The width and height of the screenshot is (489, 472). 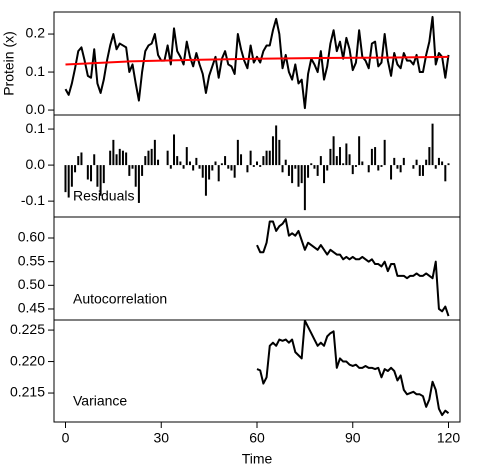 What do you see at coordinates (31, 260) in the screenshot?
I see `y-tick-label: 0.55` at bounding box center [31, 260].